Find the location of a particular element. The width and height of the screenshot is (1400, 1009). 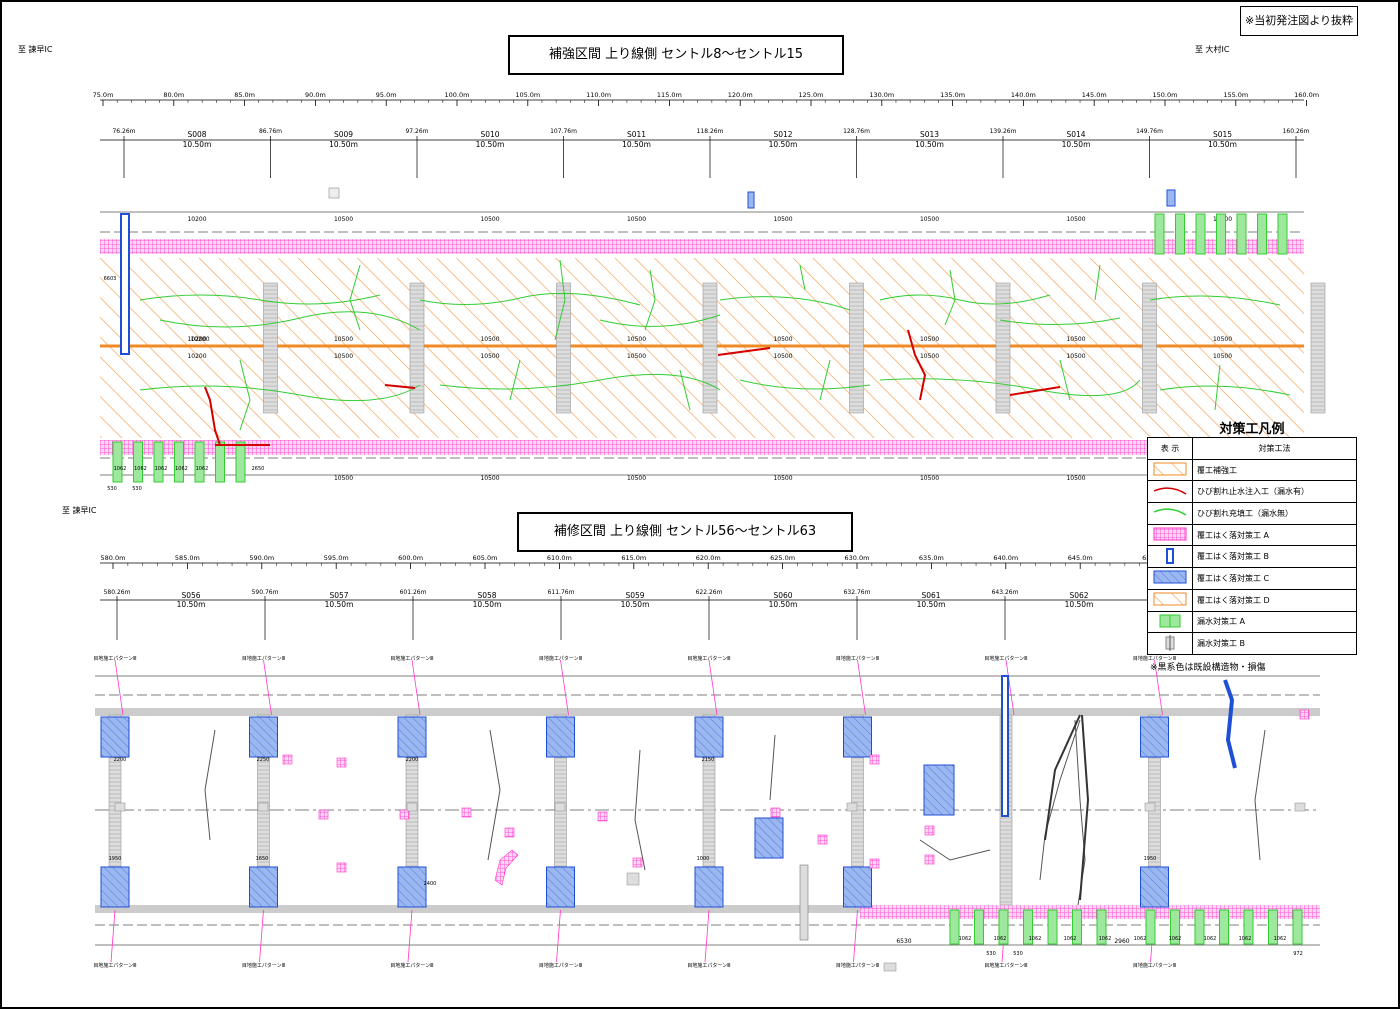

top-boundary-label: 97.26m is located at coordinates (416, 131).